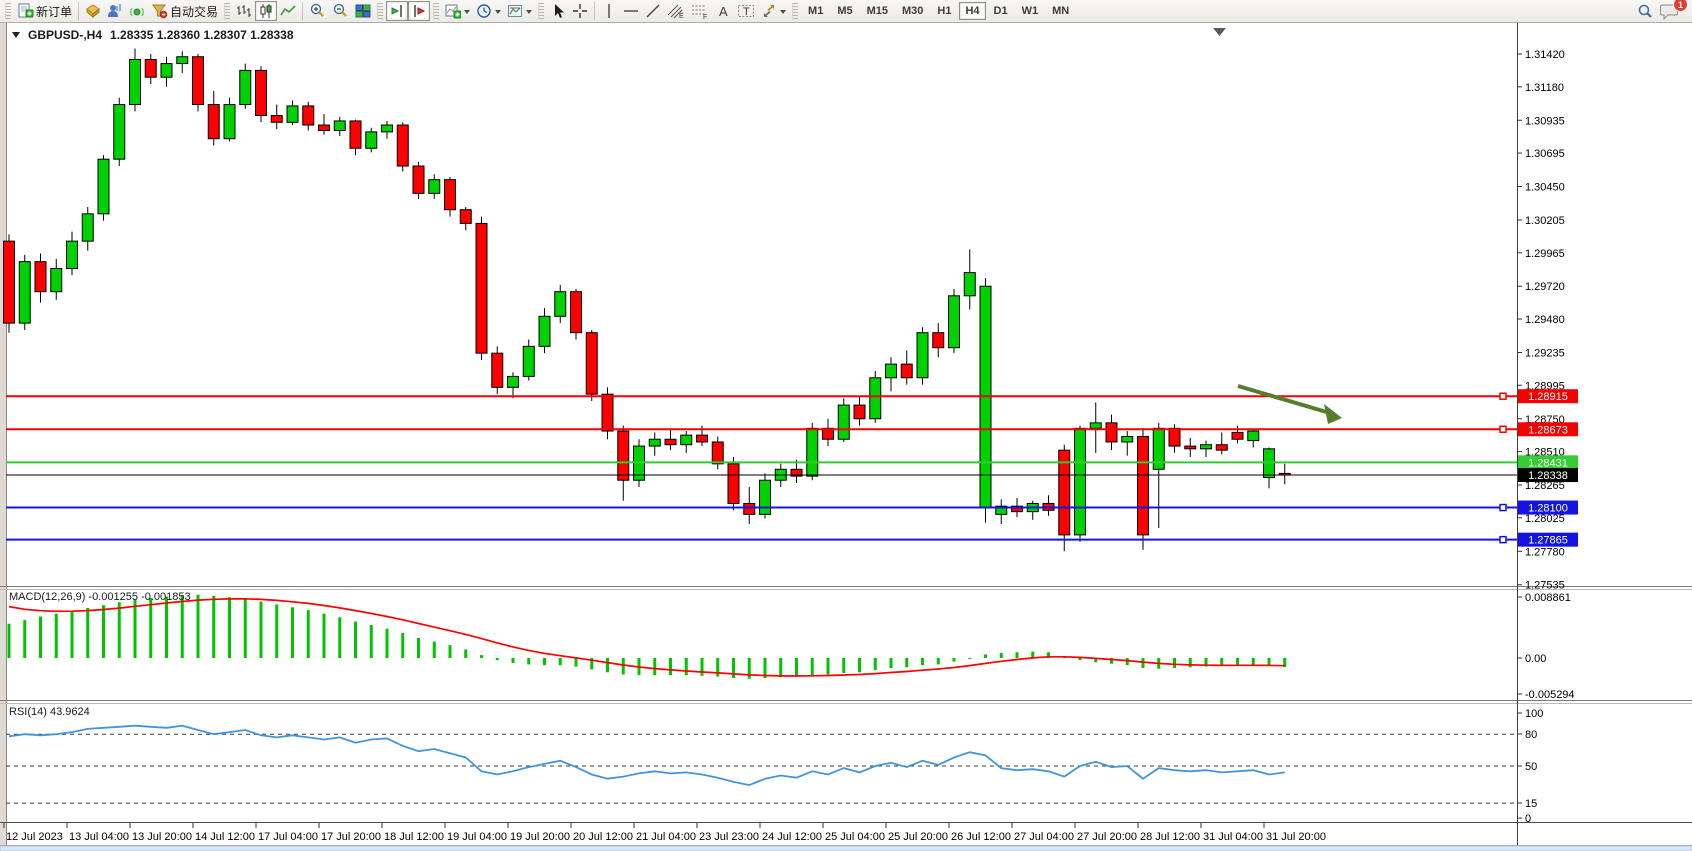  Describe the element at coordinates (34, 837) in the screenshot. I see `date-axis-label: 12 Jul 2023` at that location.